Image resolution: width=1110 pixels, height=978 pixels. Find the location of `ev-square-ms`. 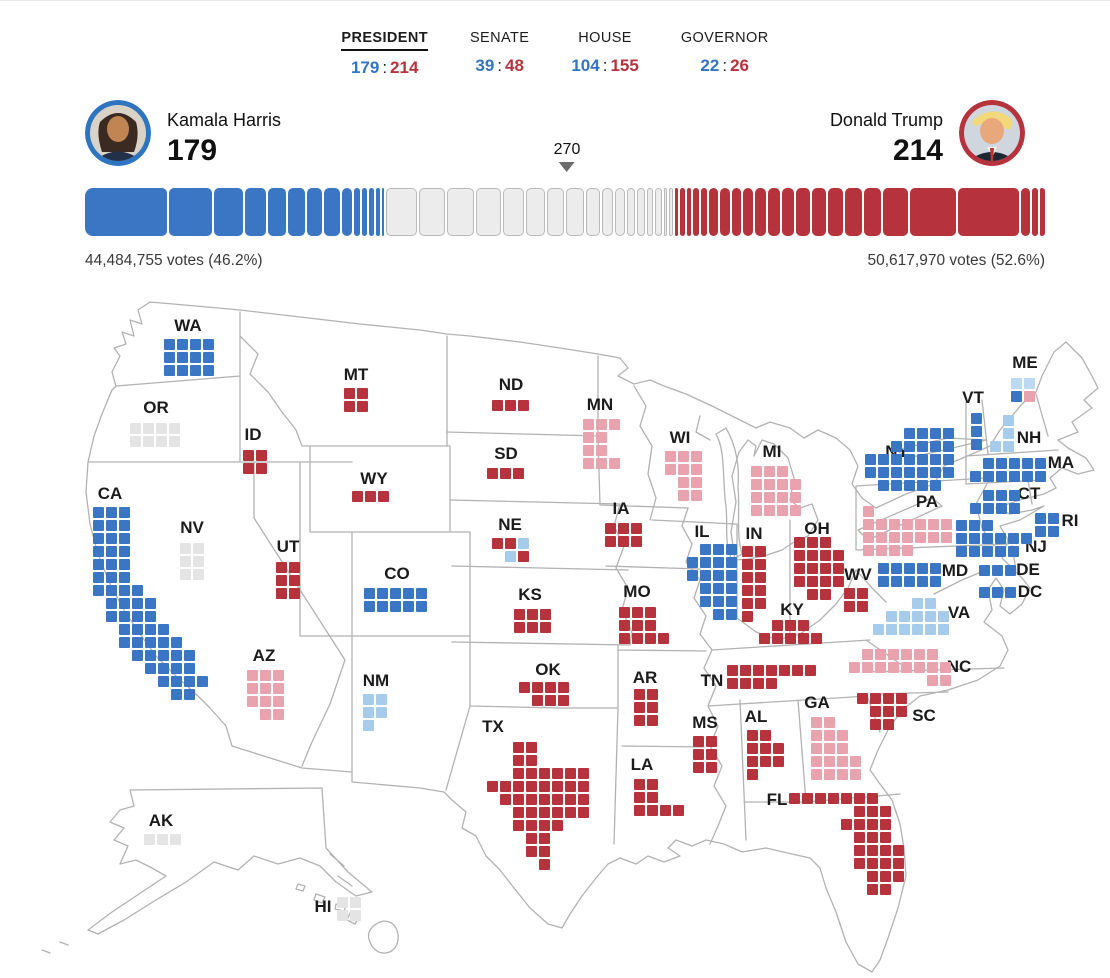

ev-square-ms is located at coordinates (711, 741).